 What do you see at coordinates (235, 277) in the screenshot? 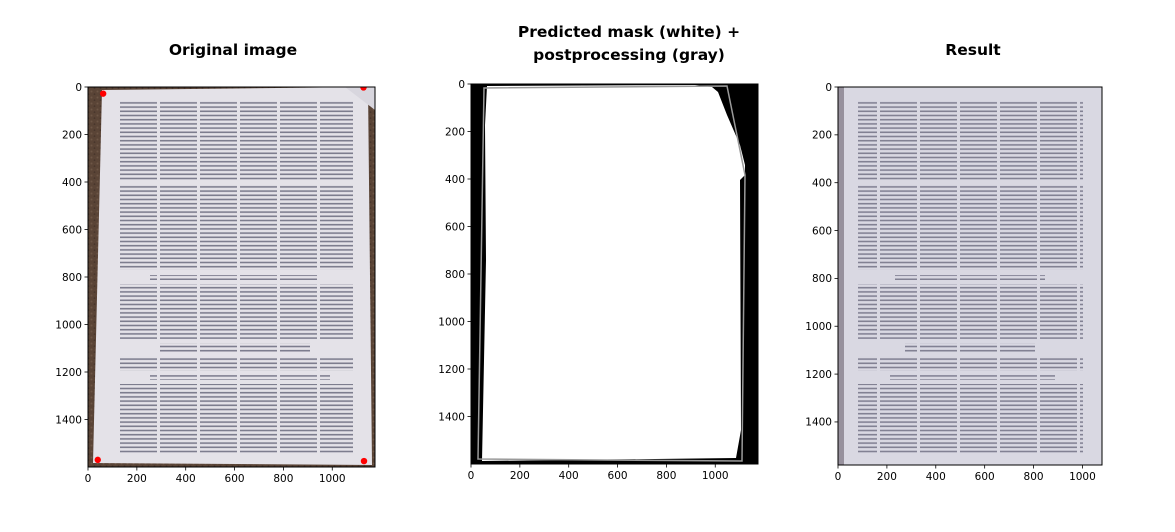
I see `document-text-lines` at bounding box center [235, 277].